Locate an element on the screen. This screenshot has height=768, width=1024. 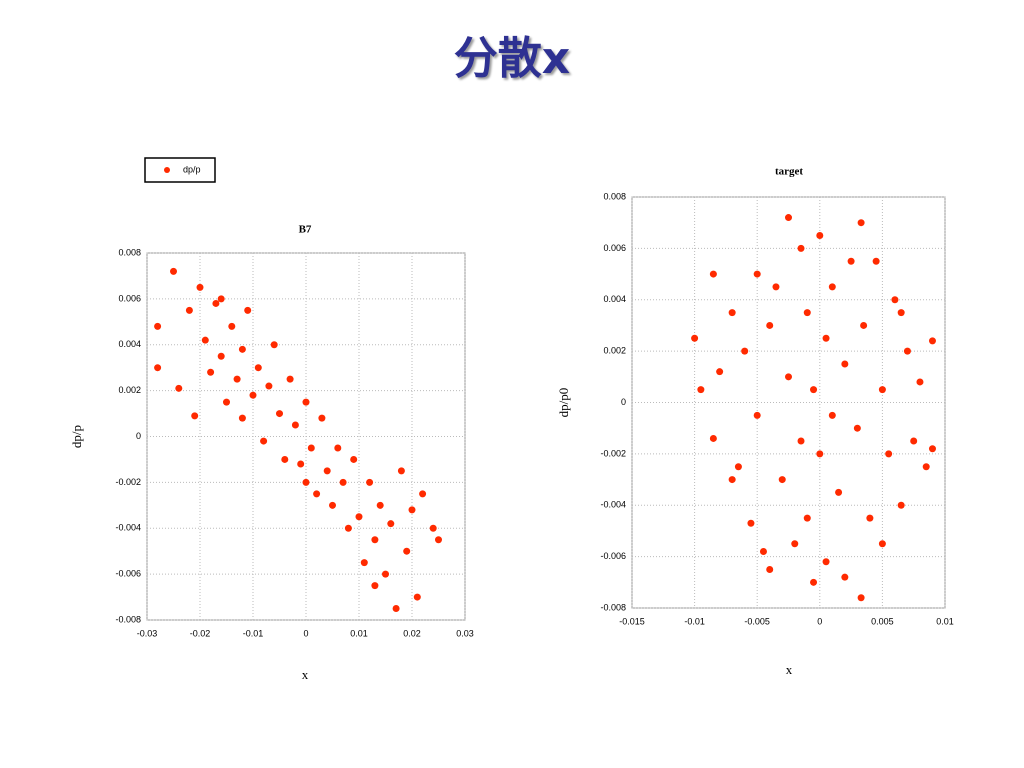
x-tick-label: -0.015 is located at coordinates (632, 621).